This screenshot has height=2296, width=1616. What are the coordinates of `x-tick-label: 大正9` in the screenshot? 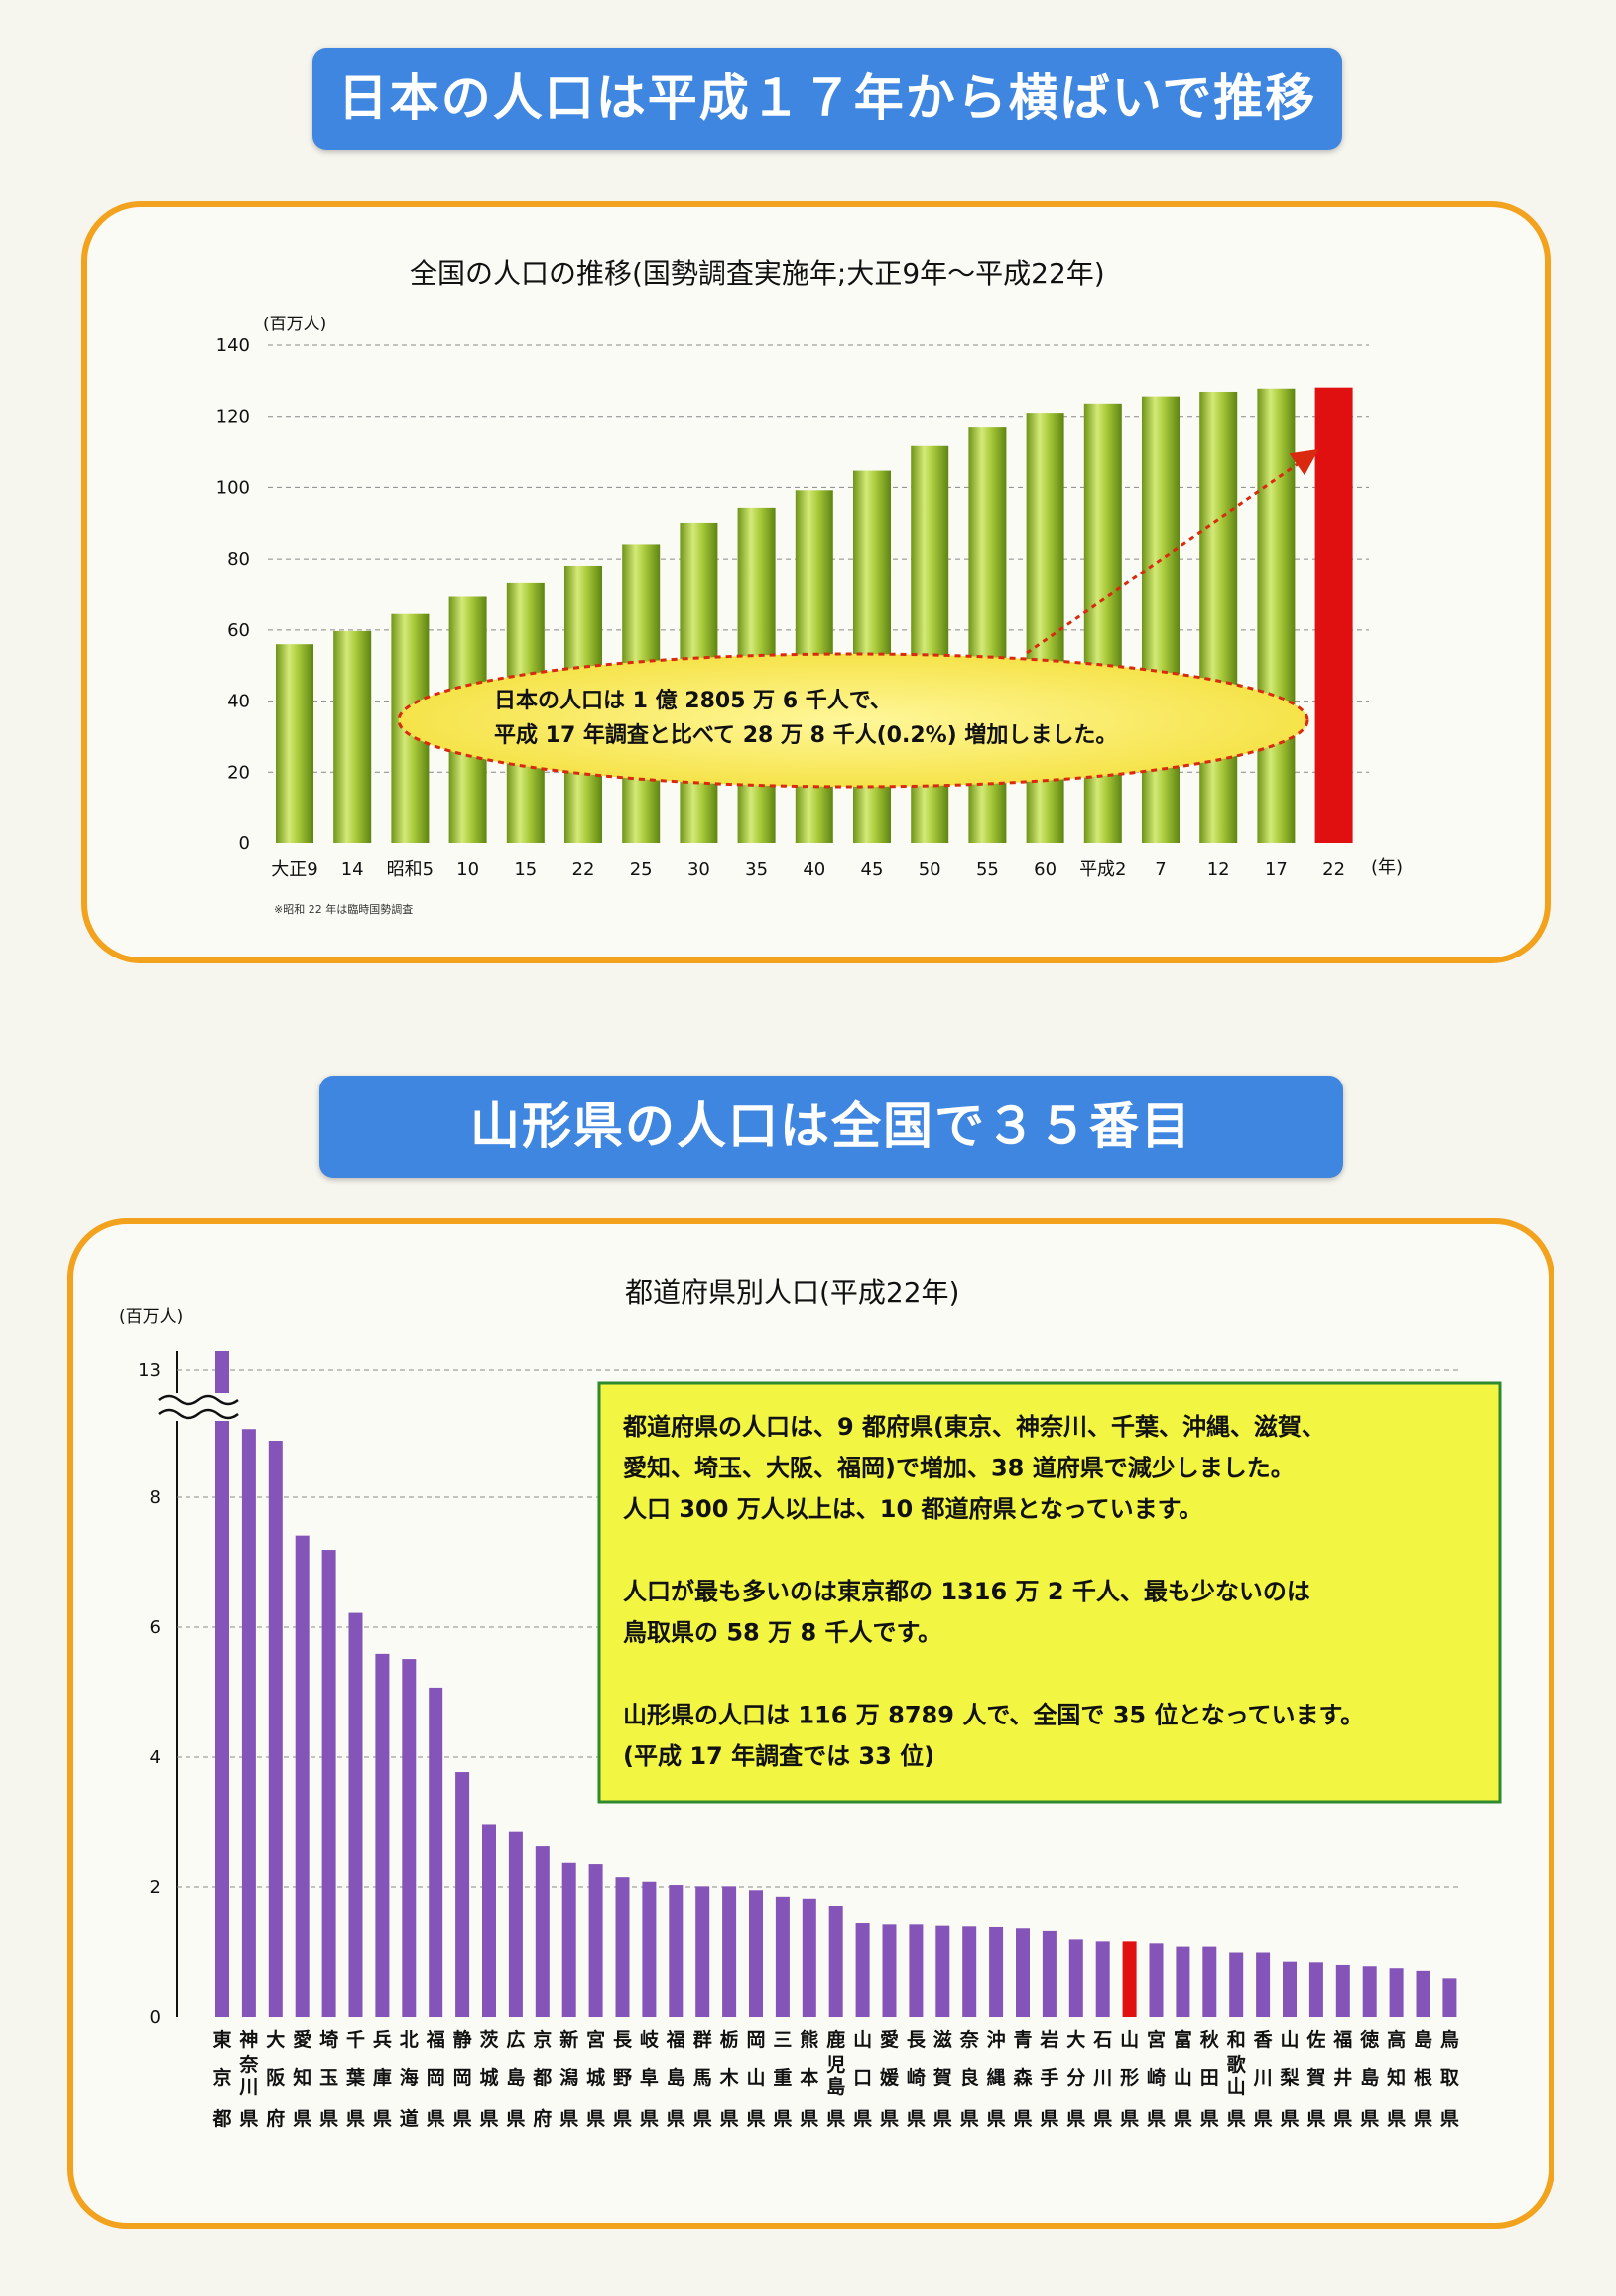 It's located at (294, 869).